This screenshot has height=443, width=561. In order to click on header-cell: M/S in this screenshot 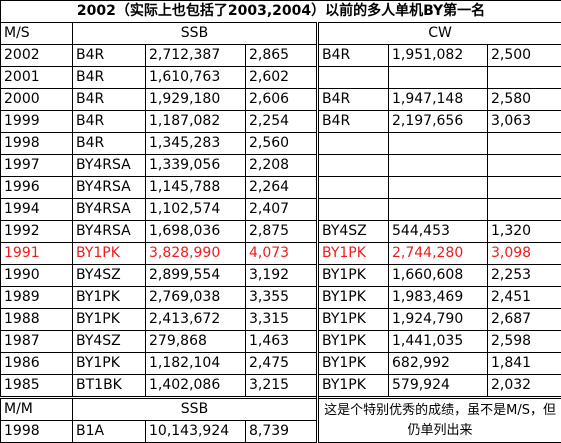, I will do `click(37, 34)`.